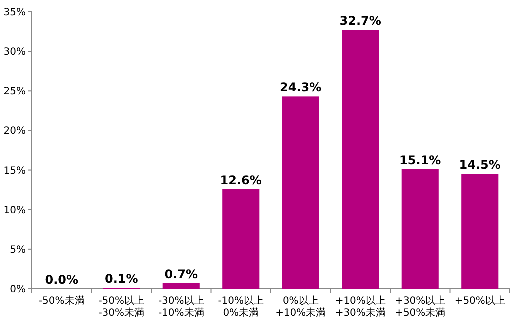  What do you see at coordinates (301, 307) in the screenshot?
I see `x-tick-label: 0%以上 +10%未満` at bounding box center [301, 307].